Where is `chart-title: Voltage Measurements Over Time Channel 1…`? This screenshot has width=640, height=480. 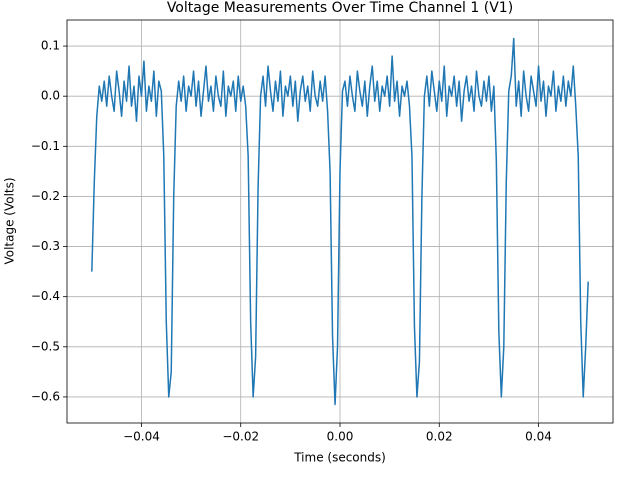 chart-title: Voltage Measurements Over Time Channel 1… is located at coordinates (340, 8).